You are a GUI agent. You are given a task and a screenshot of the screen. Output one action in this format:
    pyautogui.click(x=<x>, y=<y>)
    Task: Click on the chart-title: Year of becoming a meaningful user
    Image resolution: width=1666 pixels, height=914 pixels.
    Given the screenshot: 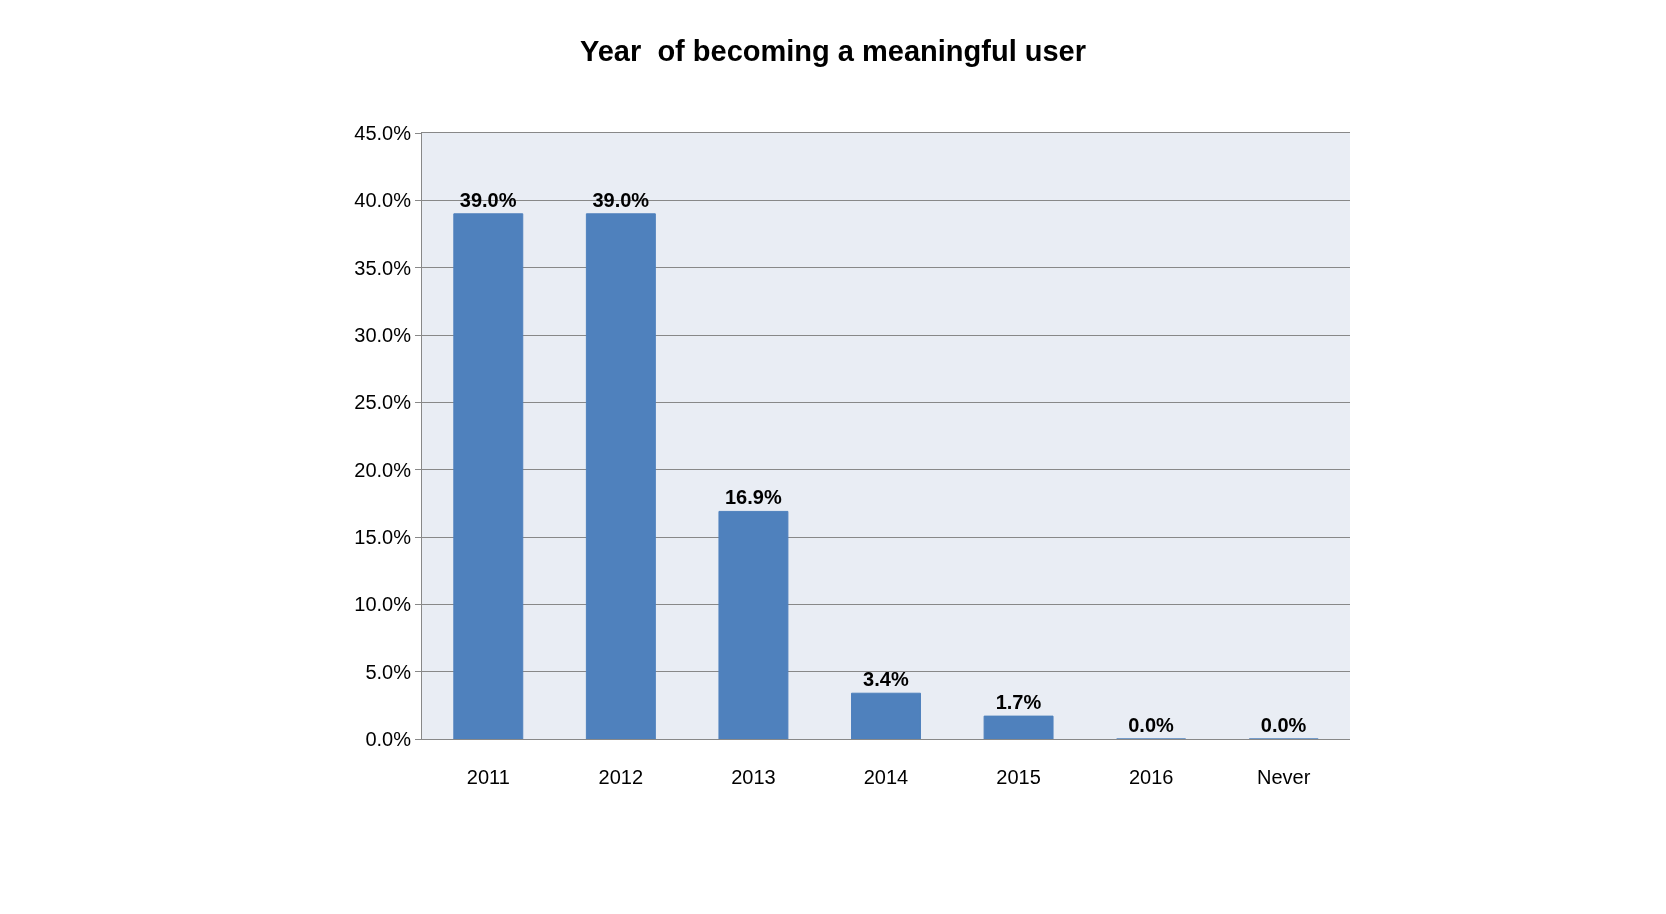 What is the action you would take?
    pyautogui.click(x=833, y=51)
    